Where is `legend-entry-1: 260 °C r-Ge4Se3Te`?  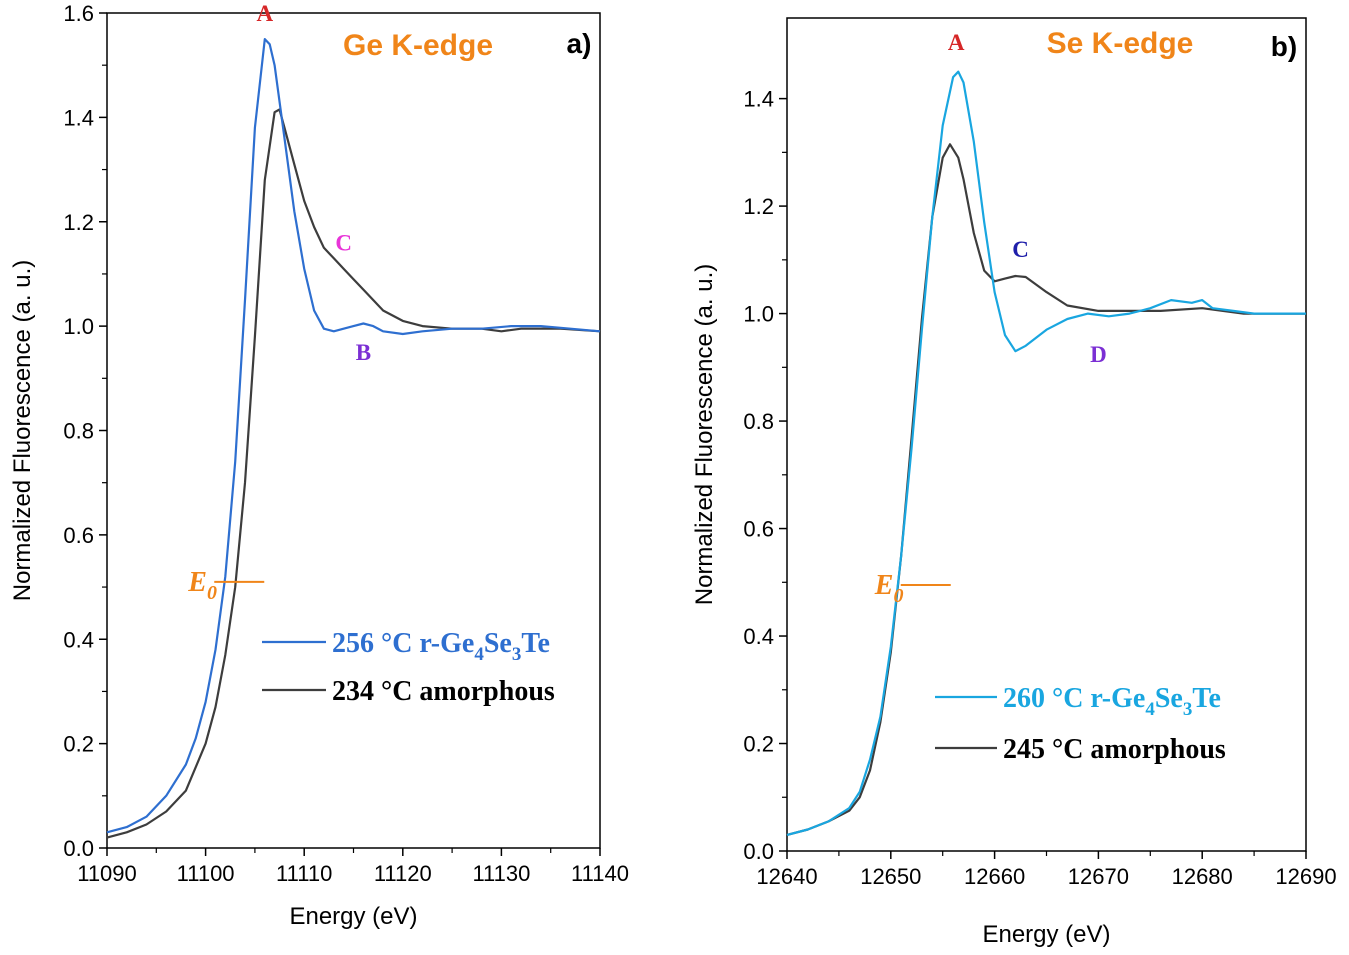
legend-entry-1: 260 °C r-Ge4Se3Te is located at coordinates (1112, 701).